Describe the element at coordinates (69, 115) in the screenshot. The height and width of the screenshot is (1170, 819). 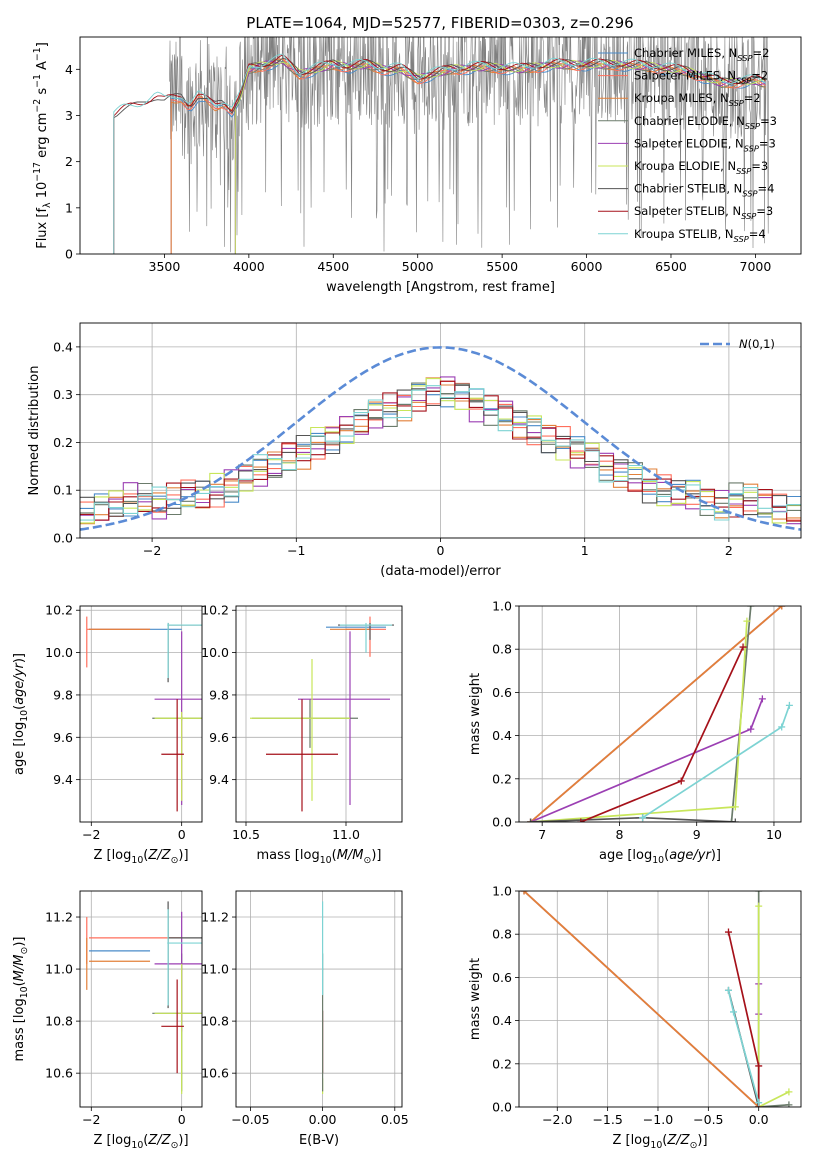
I see `spectrum-ytick-label: 3` at that location.